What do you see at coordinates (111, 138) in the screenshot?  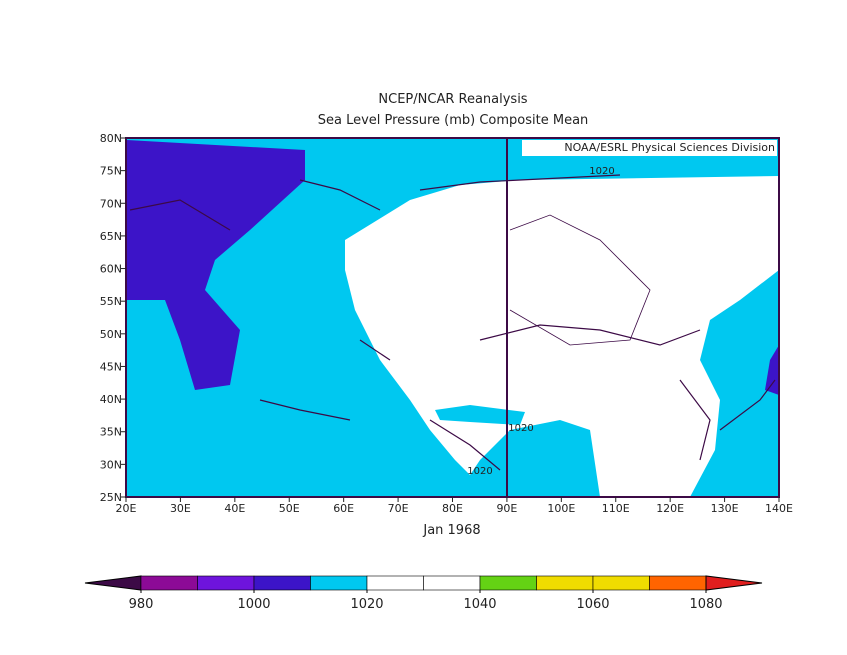 I see `y-tick-label: 80N` at bounding box center [111, 138].